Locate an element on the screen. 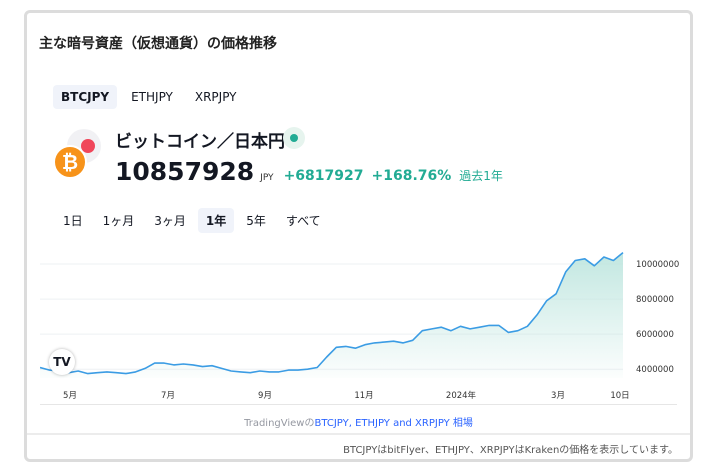 The height and width of the screenshot is (474, 715). y-tick-label: 6000000 is located at coordinates (655, 335).